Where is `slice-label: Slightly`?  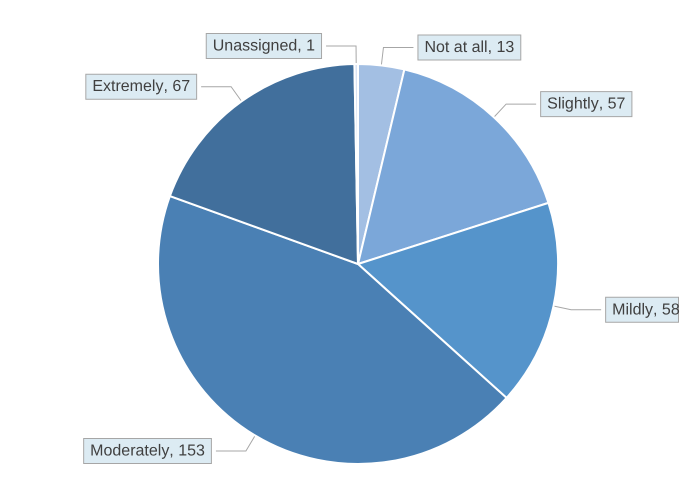 slice-label: Slightly is located at coordinates (573, 104).